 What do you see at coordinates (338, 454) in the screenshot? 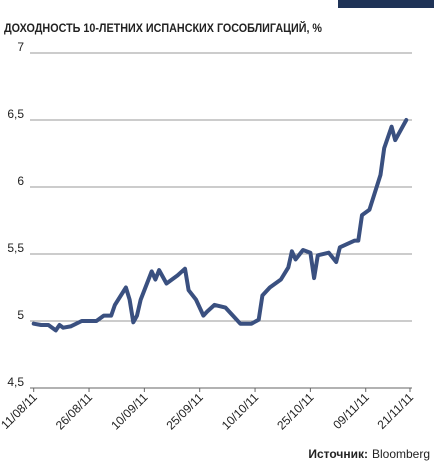
I see `source-label: Источник:` at bounding box center [338, 454].